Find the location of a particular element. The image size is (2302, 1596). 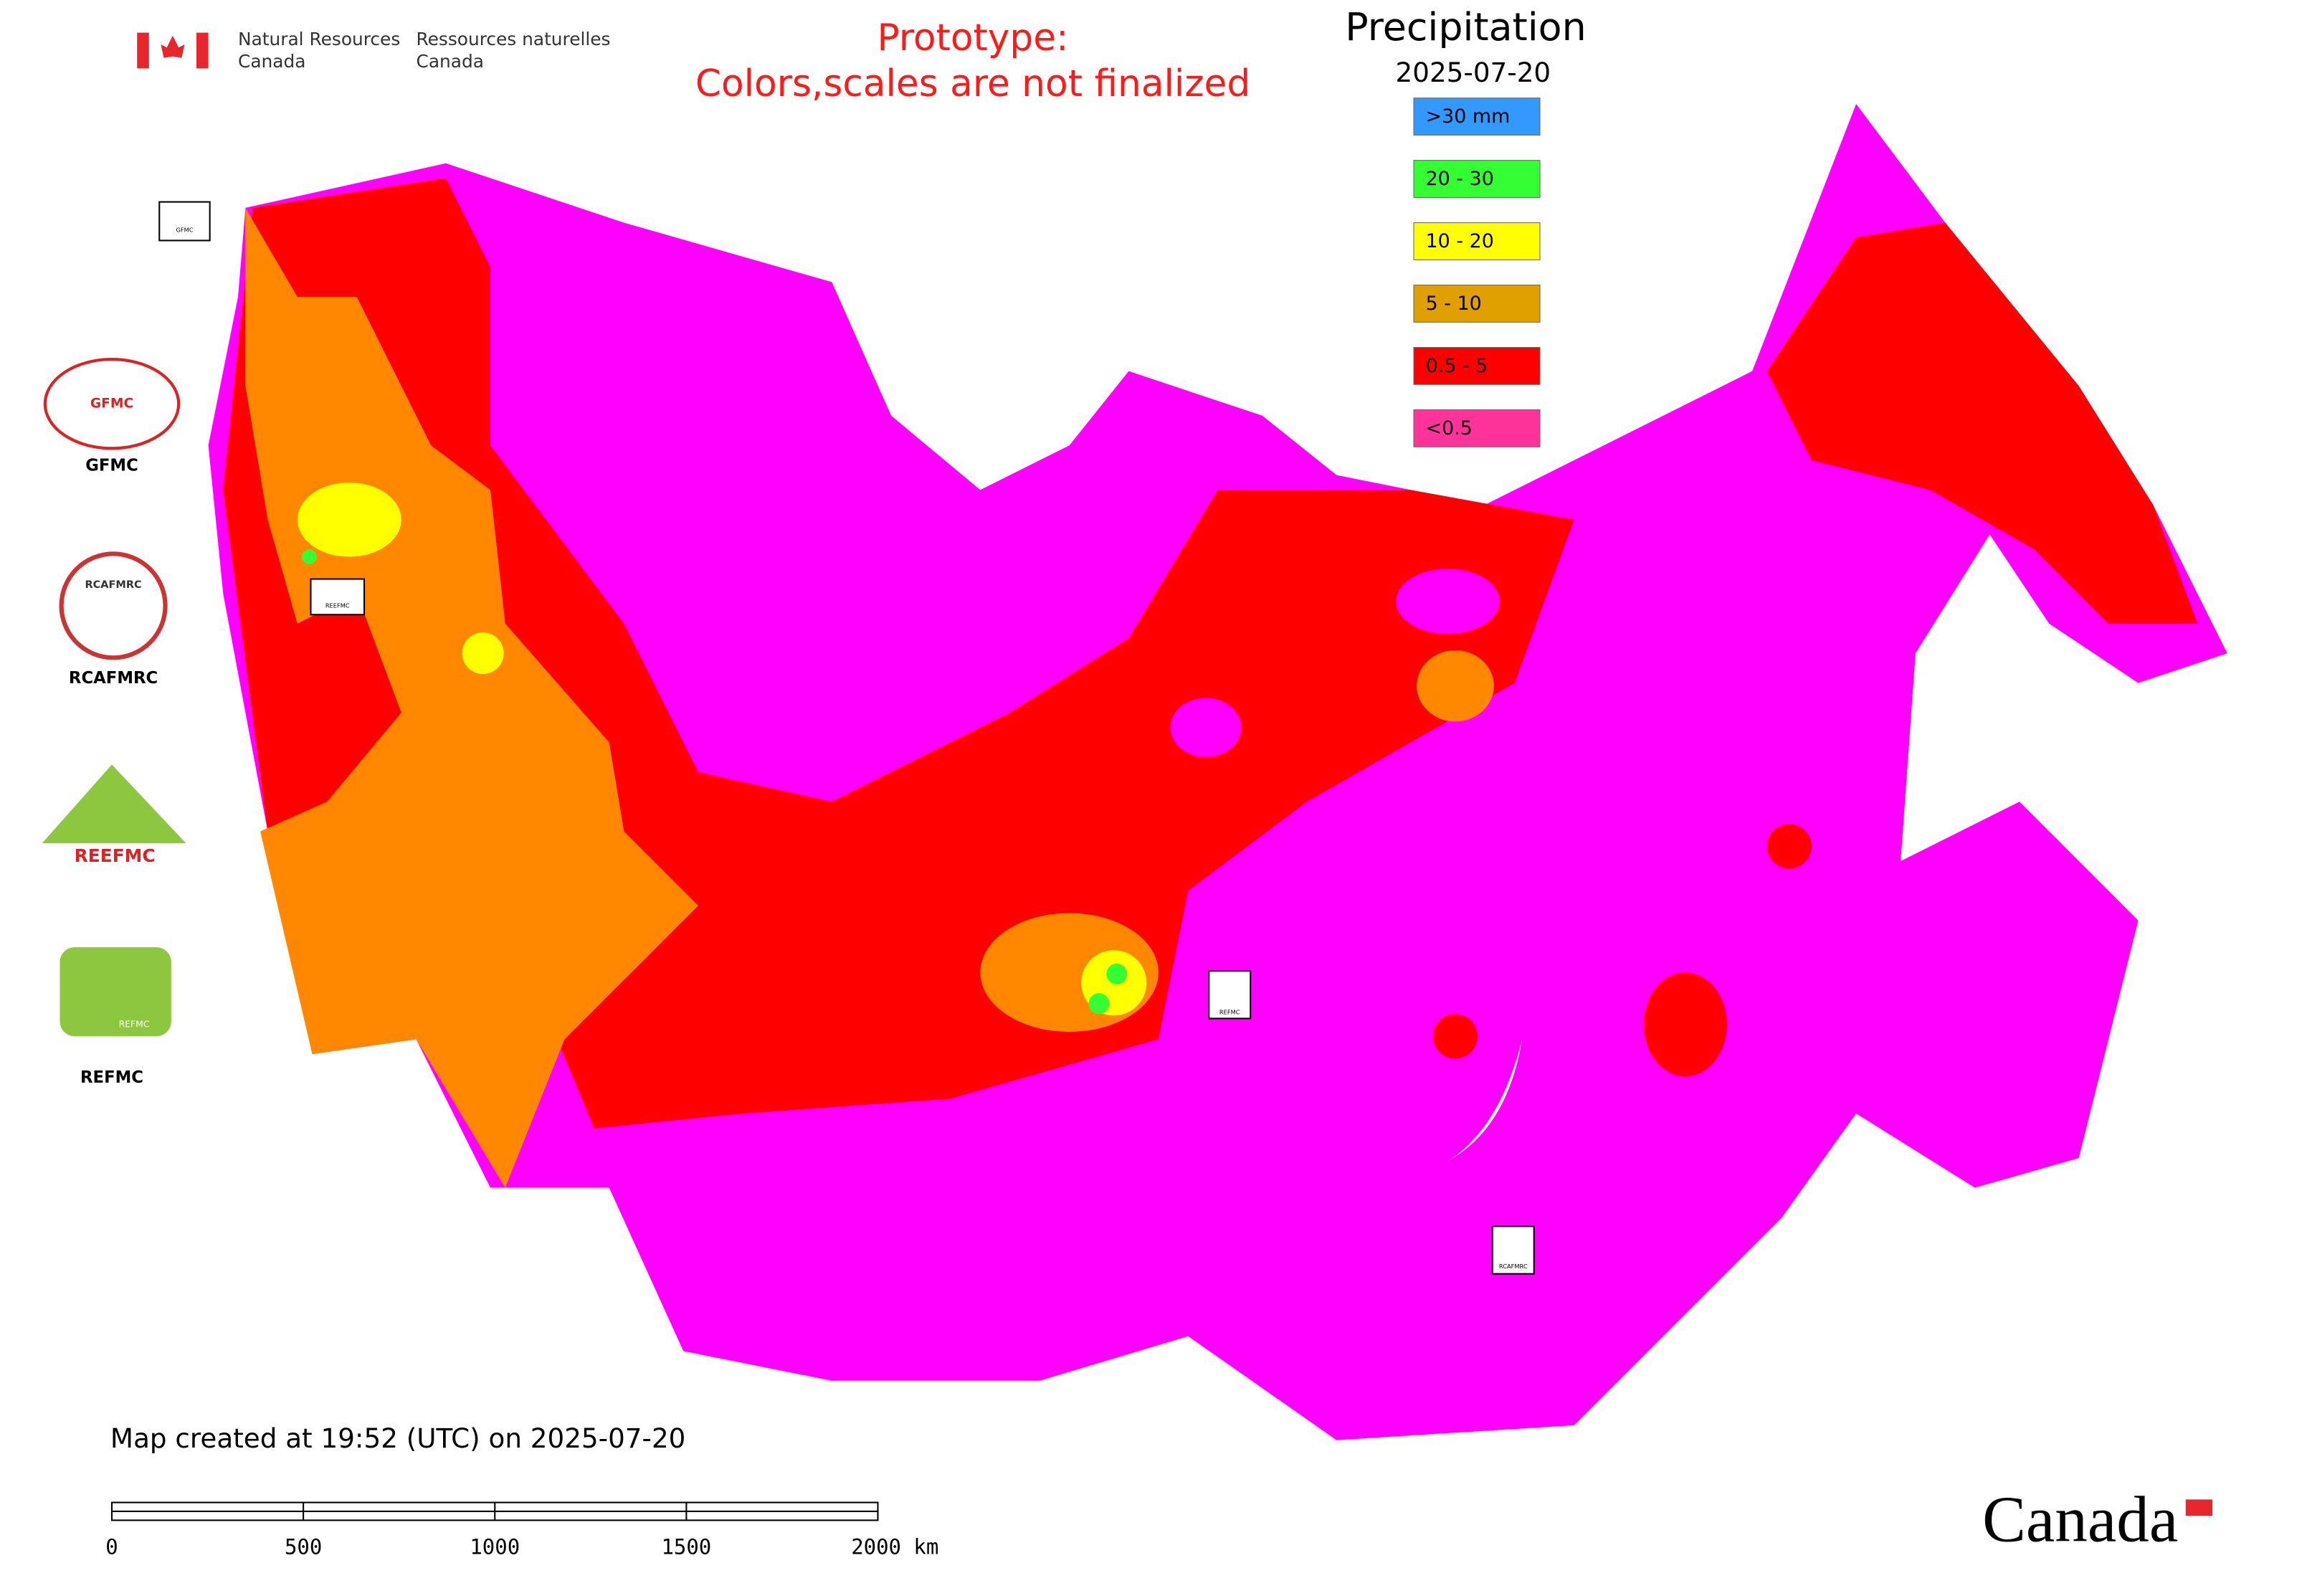

agency-en: Natural Resources is located at coordinates (319, 39).